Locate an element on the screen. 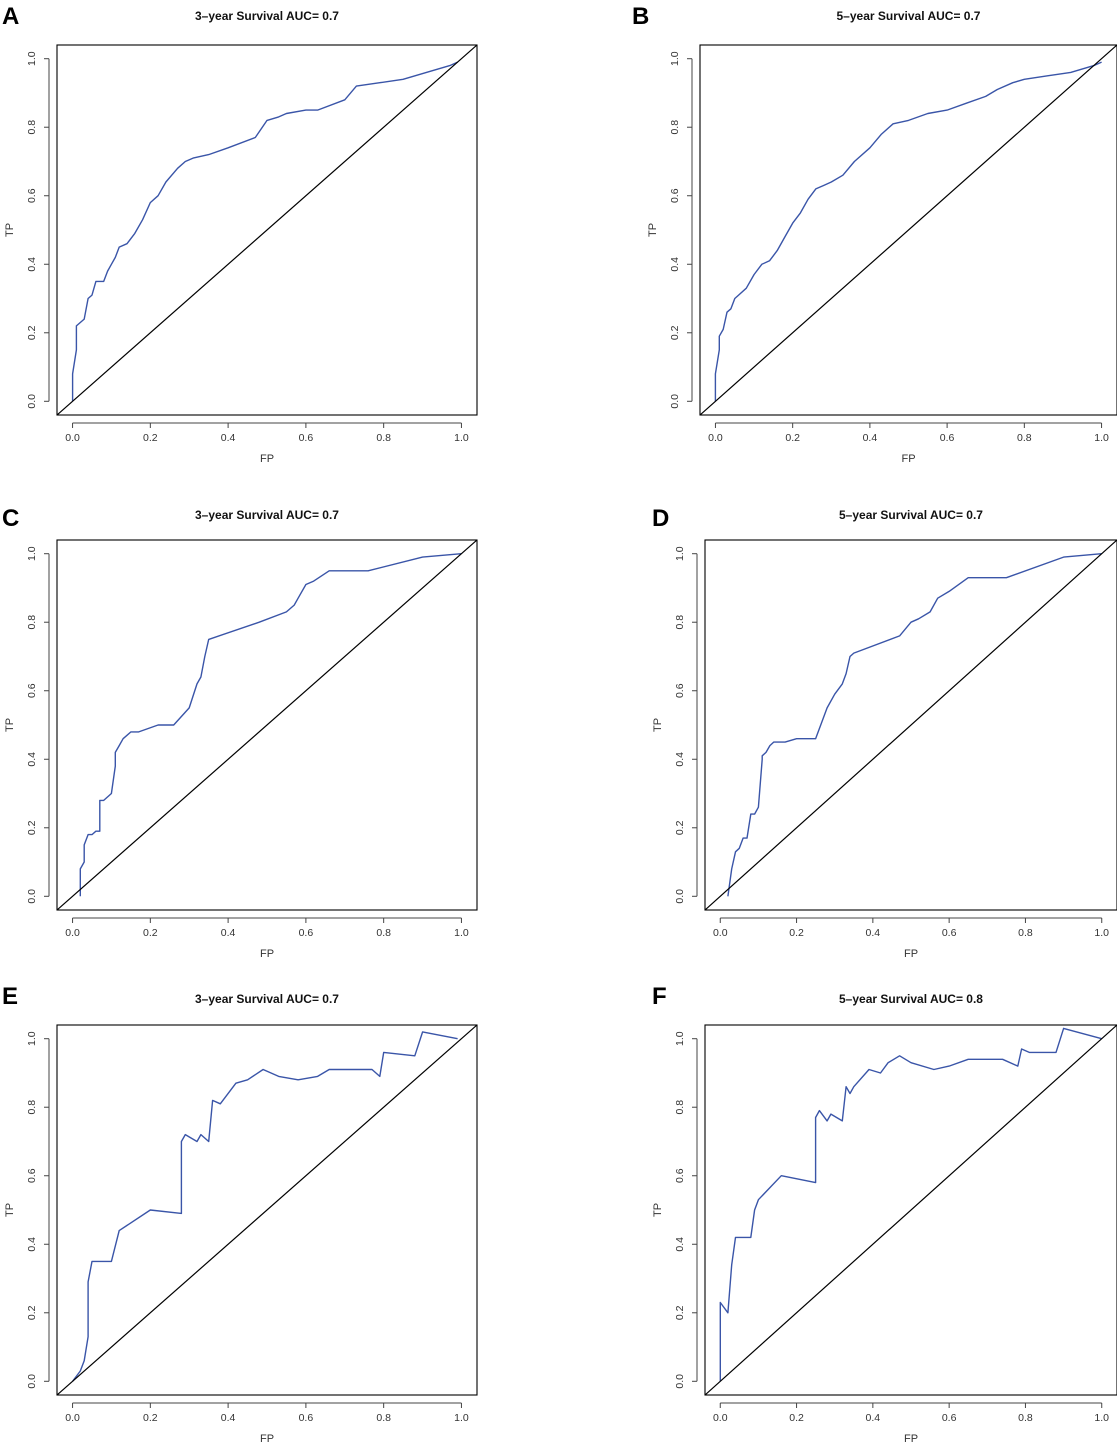 The width and height of the screenshot is (1117, 1452). panel-letter: C is located at coordinates (10, 518).